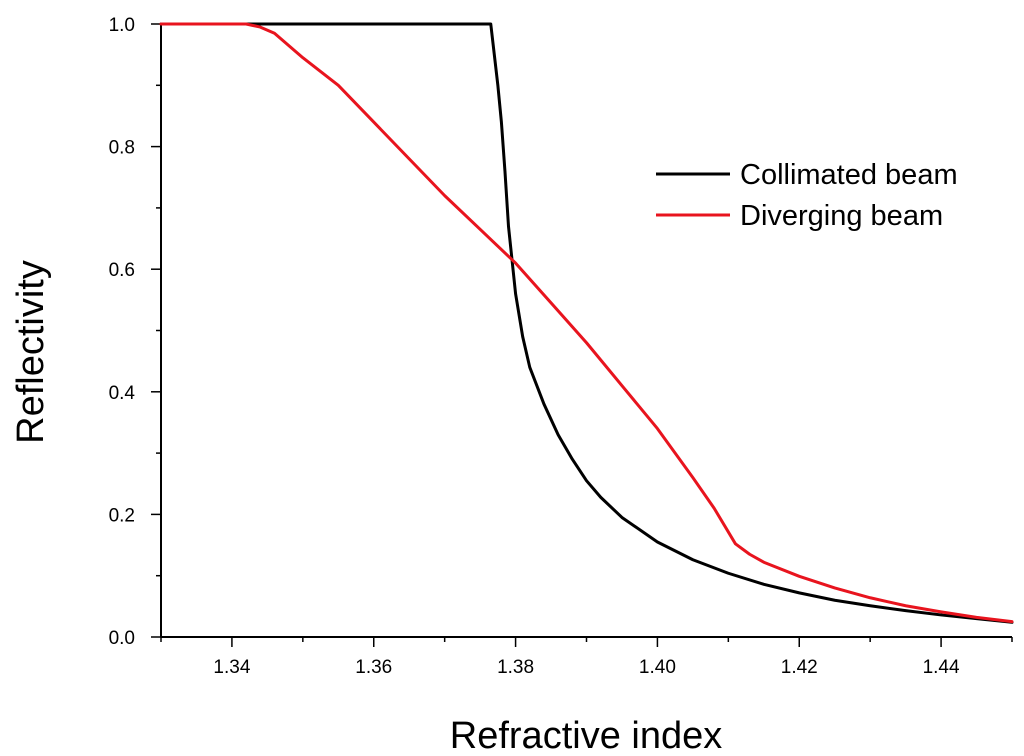 This screenshot has height=756, width=1024. What do you see at coordinates (122, 638) in the screenshot?
I see `y-tick-label: 0.0` at bounding box center [122, 638].